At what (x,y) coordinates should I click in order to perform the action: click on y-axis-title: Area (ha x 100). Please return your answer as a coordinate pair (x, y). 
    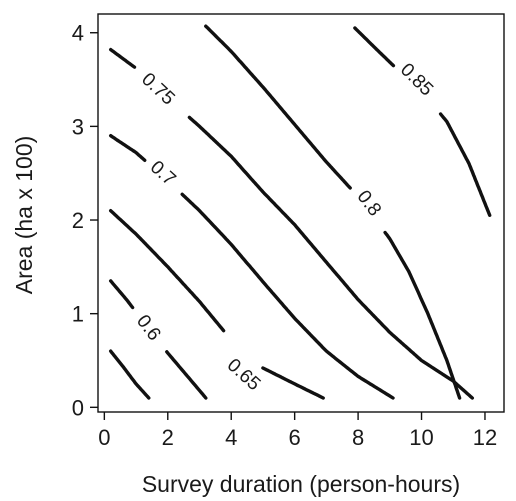
    Looking at the image, I should click on (24, 215).